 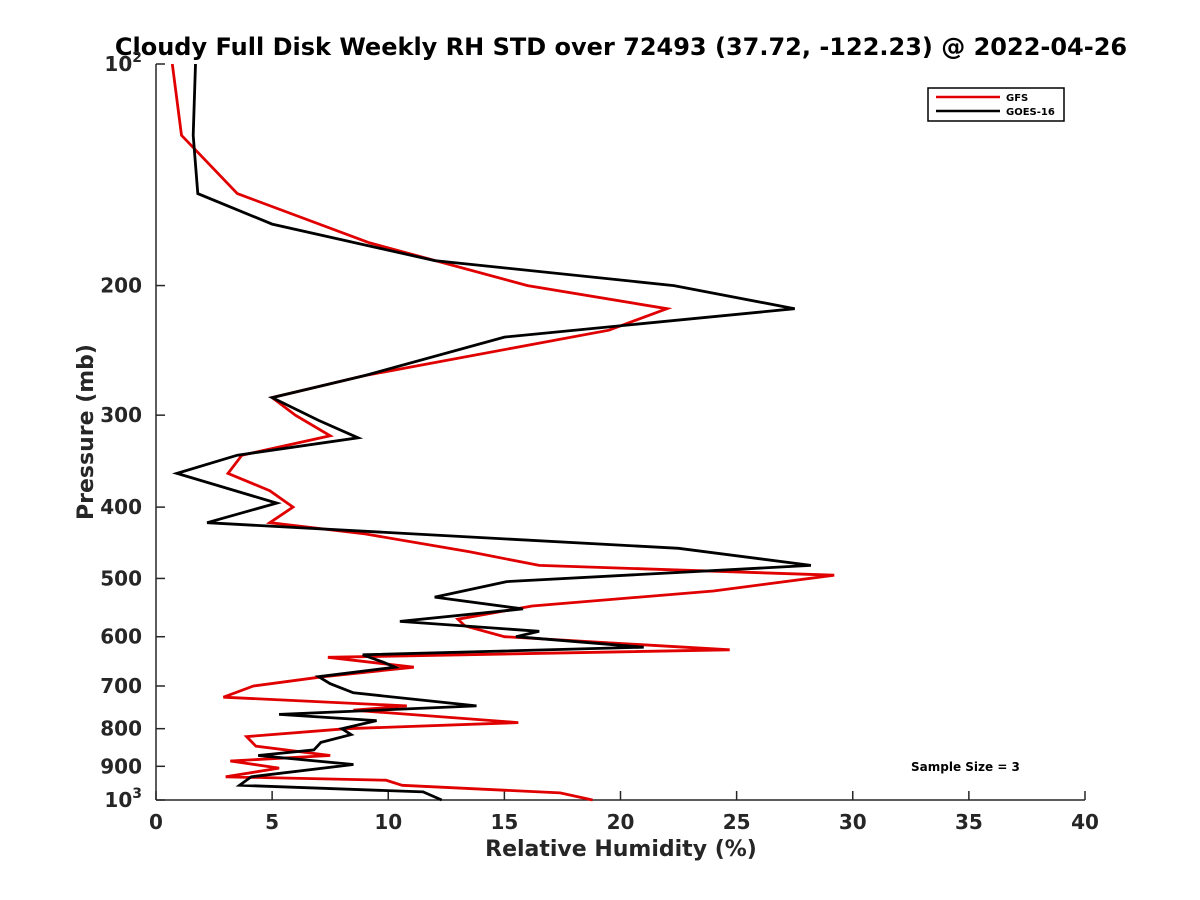 What do you see at coordinates (969, 822) in the screenshot?
I see `x-tick-label: 35` at bounding box center [969, 822].